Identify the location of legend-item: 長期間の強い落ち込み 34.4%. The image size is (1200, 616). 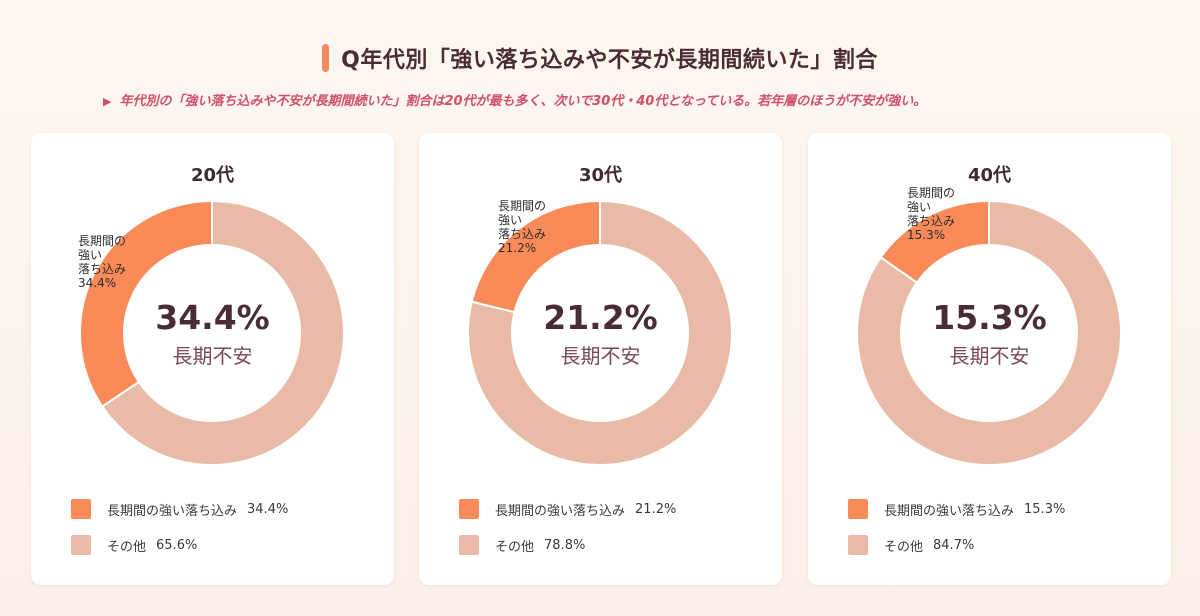
(179, 509).